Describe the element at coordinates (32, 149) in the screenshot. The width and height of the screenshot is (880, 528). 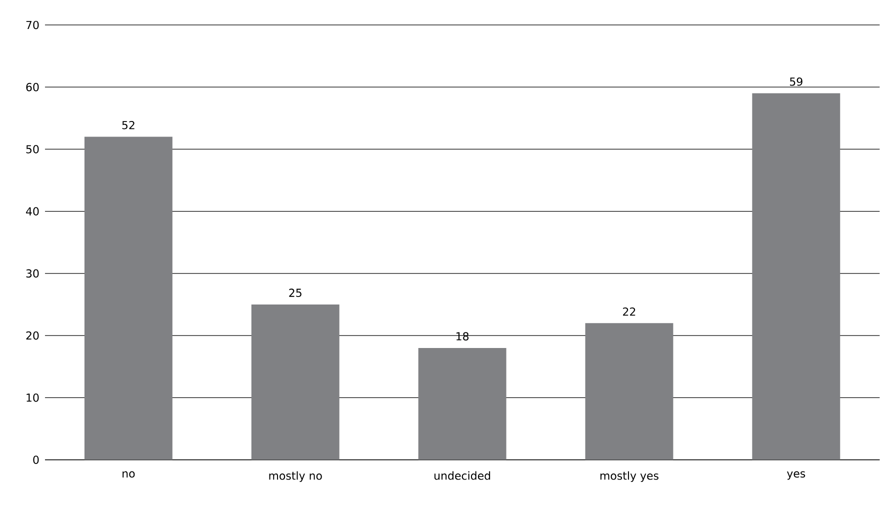
I see `y-tick-label: 50` at that location.